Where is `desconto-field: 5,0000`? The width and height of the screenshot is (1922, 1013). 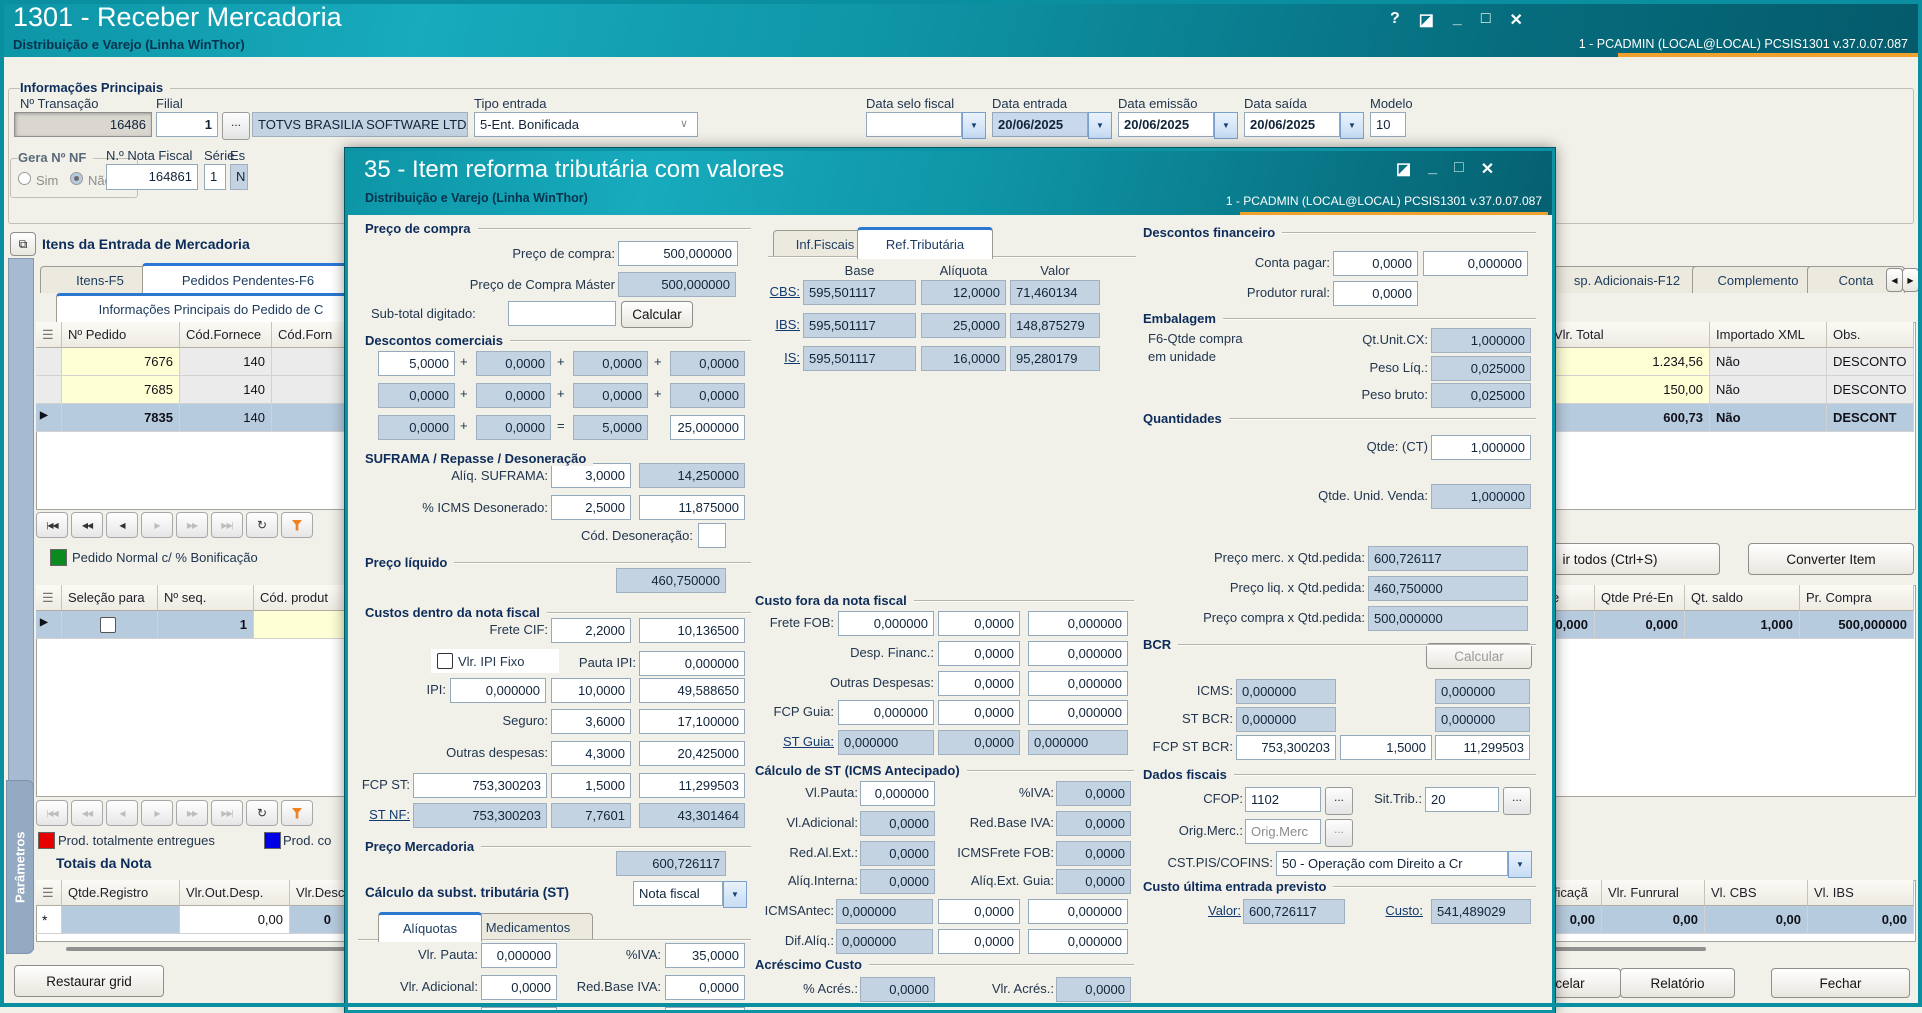 desconto-field: 5,0000 is located at coordinates (416, 363).